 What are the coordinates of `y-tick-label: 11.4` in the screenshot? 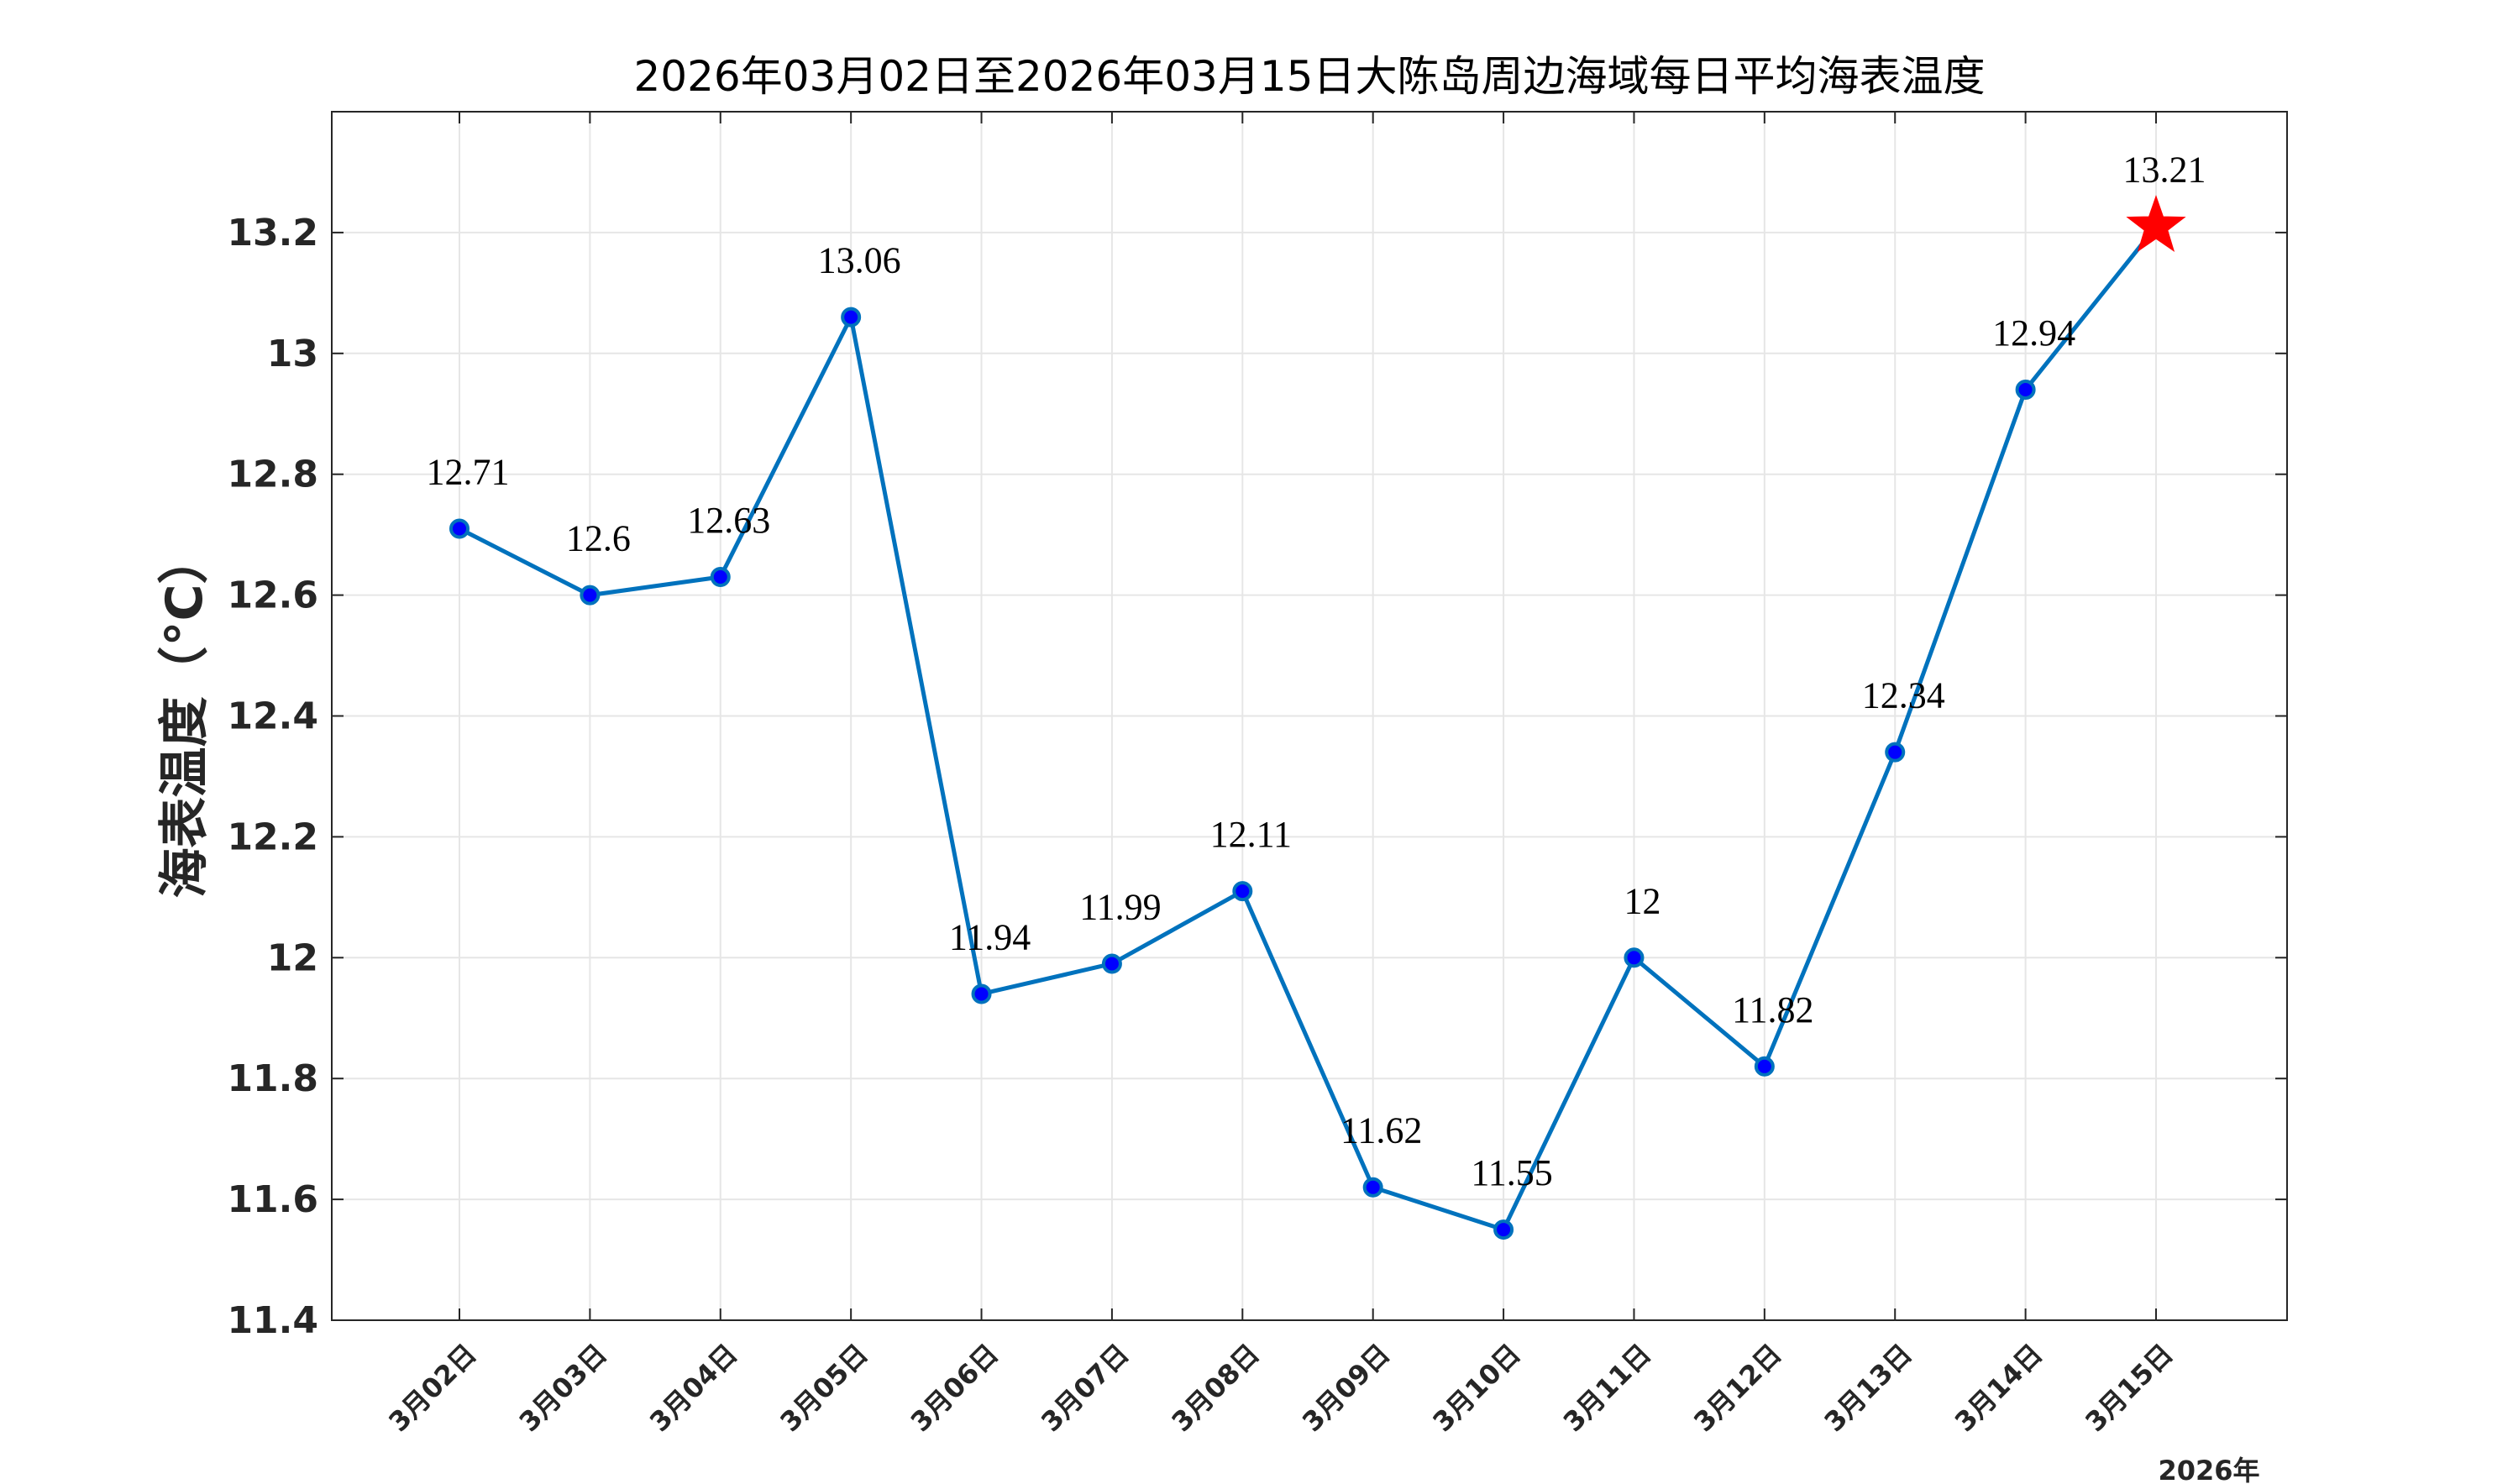 It's located at (272, 1321).